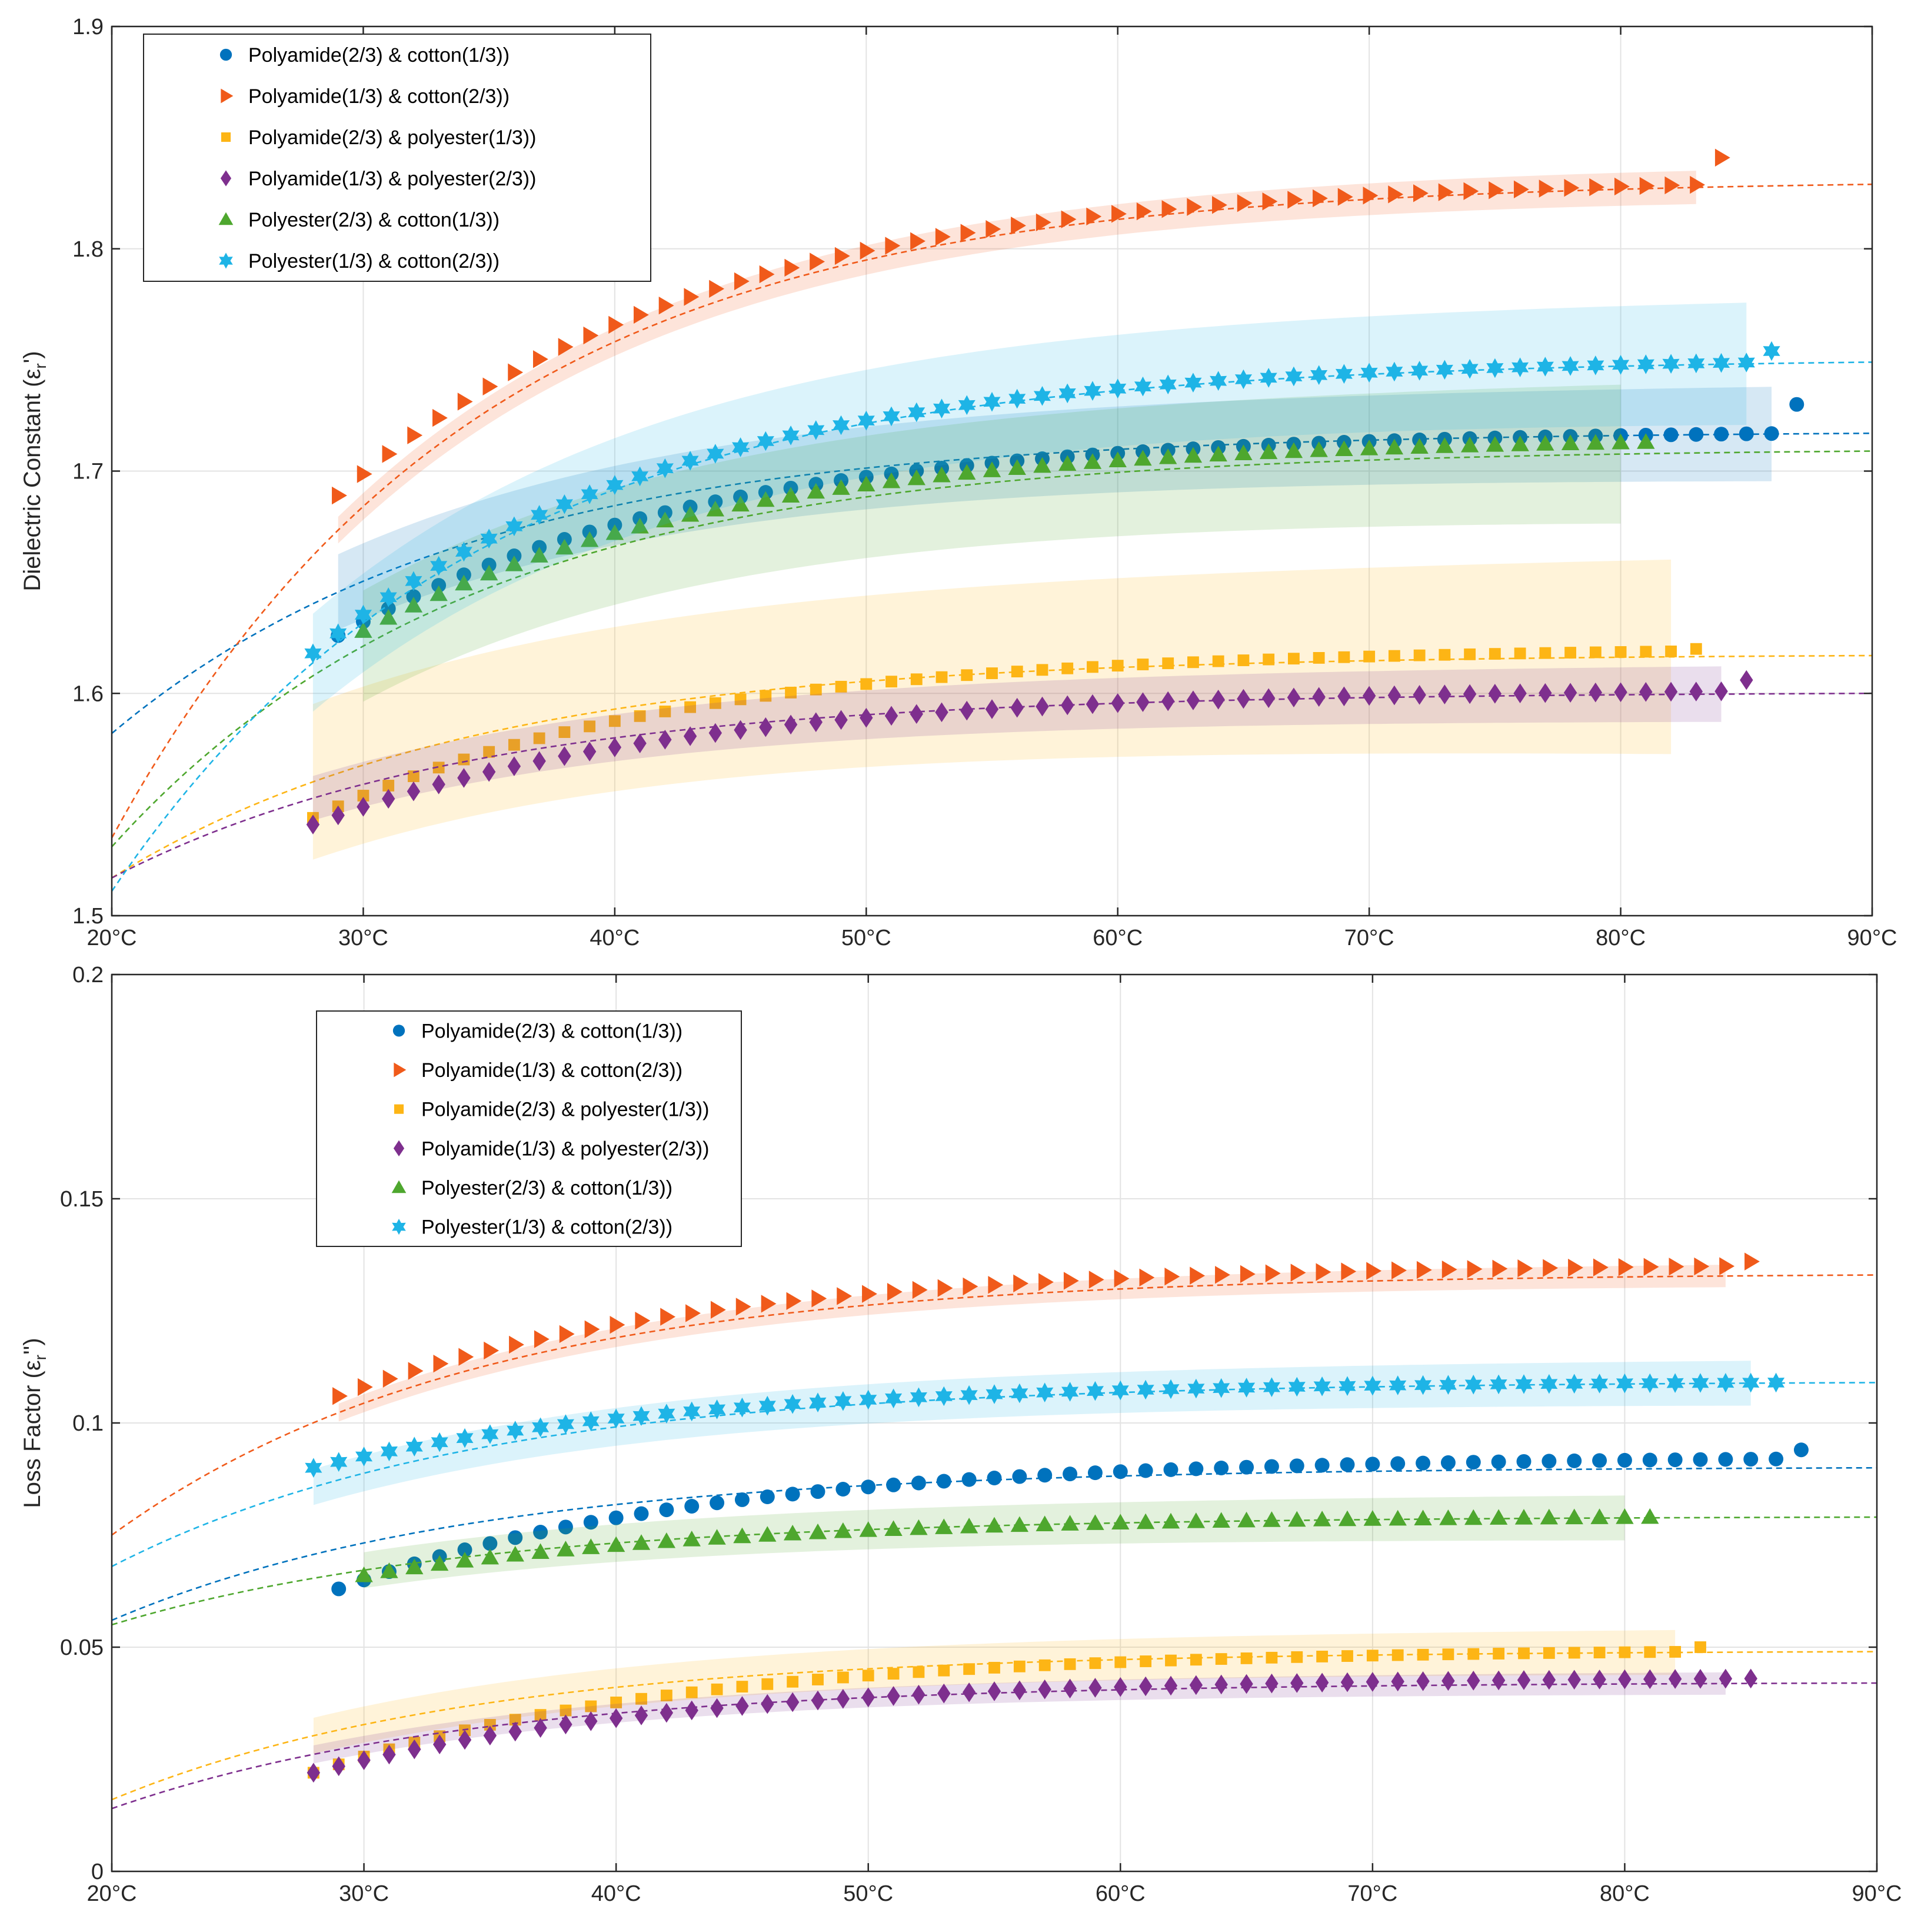  I want to click on x-tick-label: 50°C, so click(868, 1893).